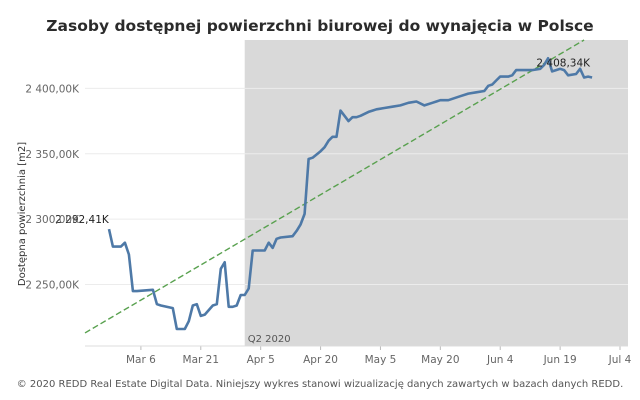 The image size is (640, 400). Describe the element at coordinates (560, 360) in the screenshot. I see `x-tick-label: Jun 19` at that location.